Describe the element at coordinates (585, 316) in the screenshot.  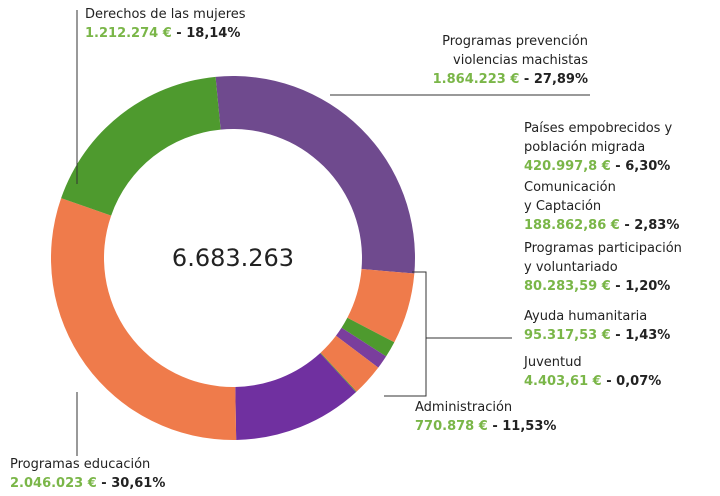
I see `category-label: Ayuda humanitaria` at that location.